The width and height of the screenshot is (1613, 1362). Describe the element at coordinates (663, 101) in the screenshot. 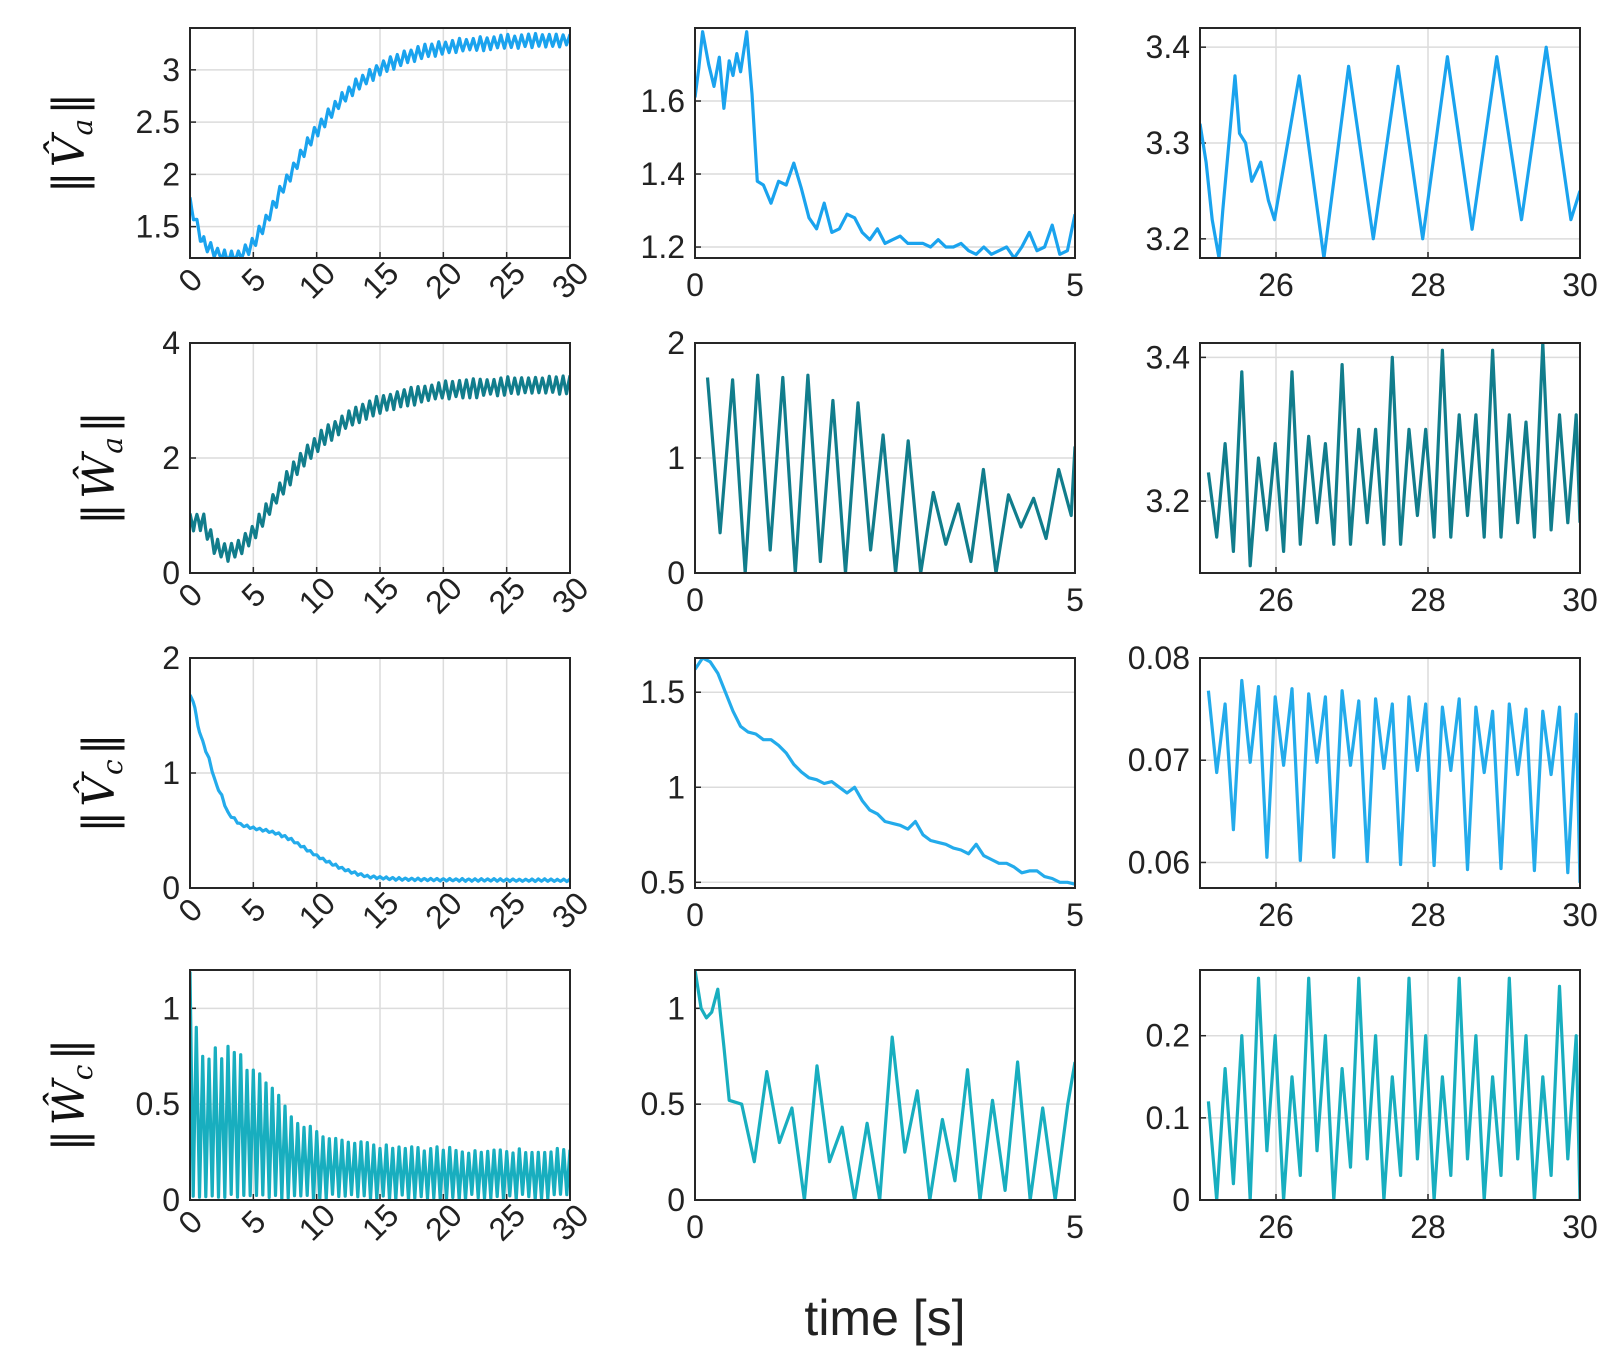

I see `y-tick-label: 1.6` at that location.